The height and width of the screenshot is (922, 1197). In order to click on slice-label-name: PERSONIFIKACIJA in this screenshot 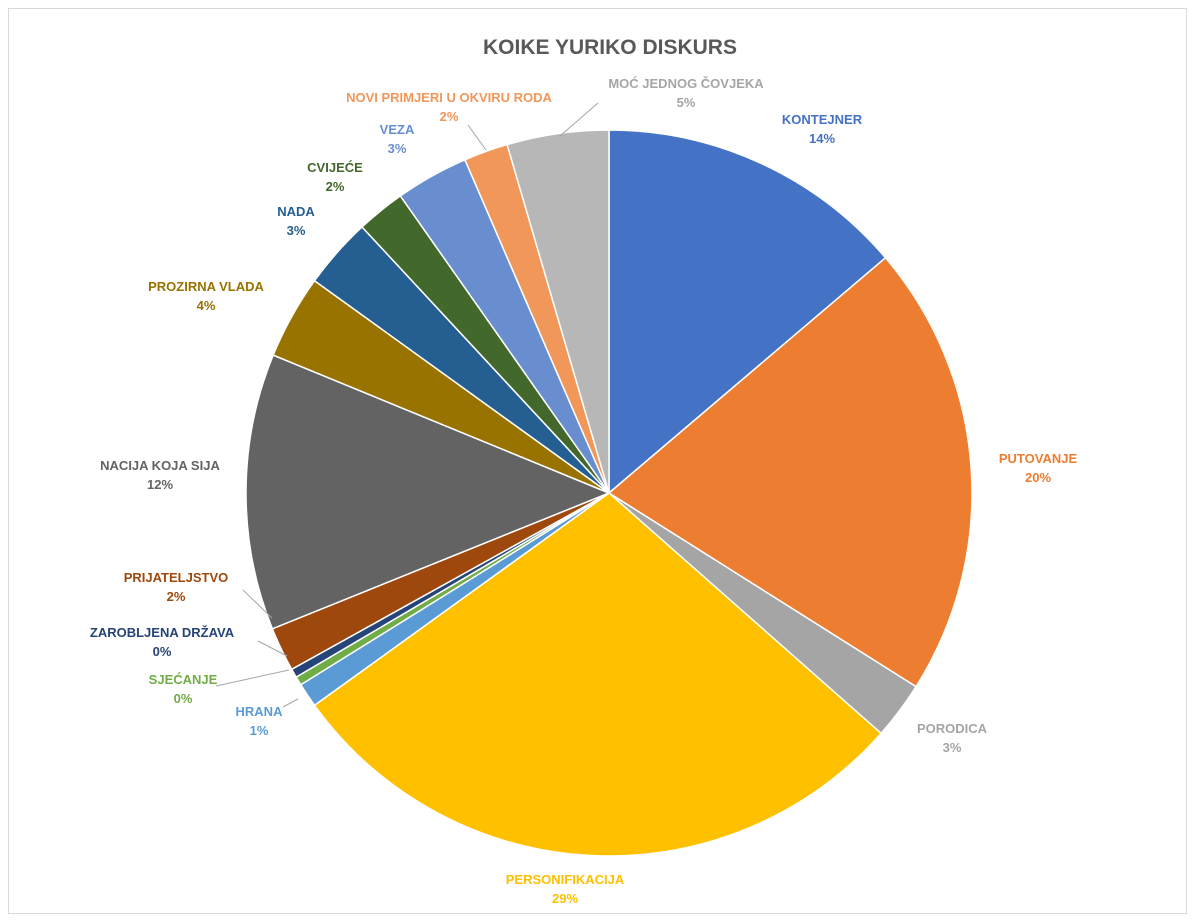, I will do `click(565, 879)`.